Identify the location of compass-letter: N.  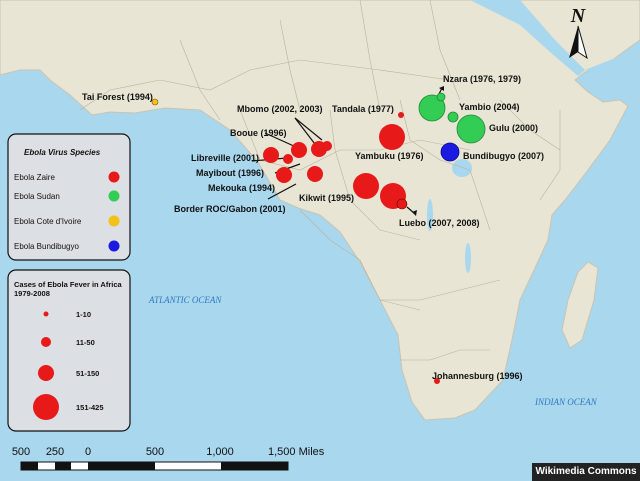
(578, 16).